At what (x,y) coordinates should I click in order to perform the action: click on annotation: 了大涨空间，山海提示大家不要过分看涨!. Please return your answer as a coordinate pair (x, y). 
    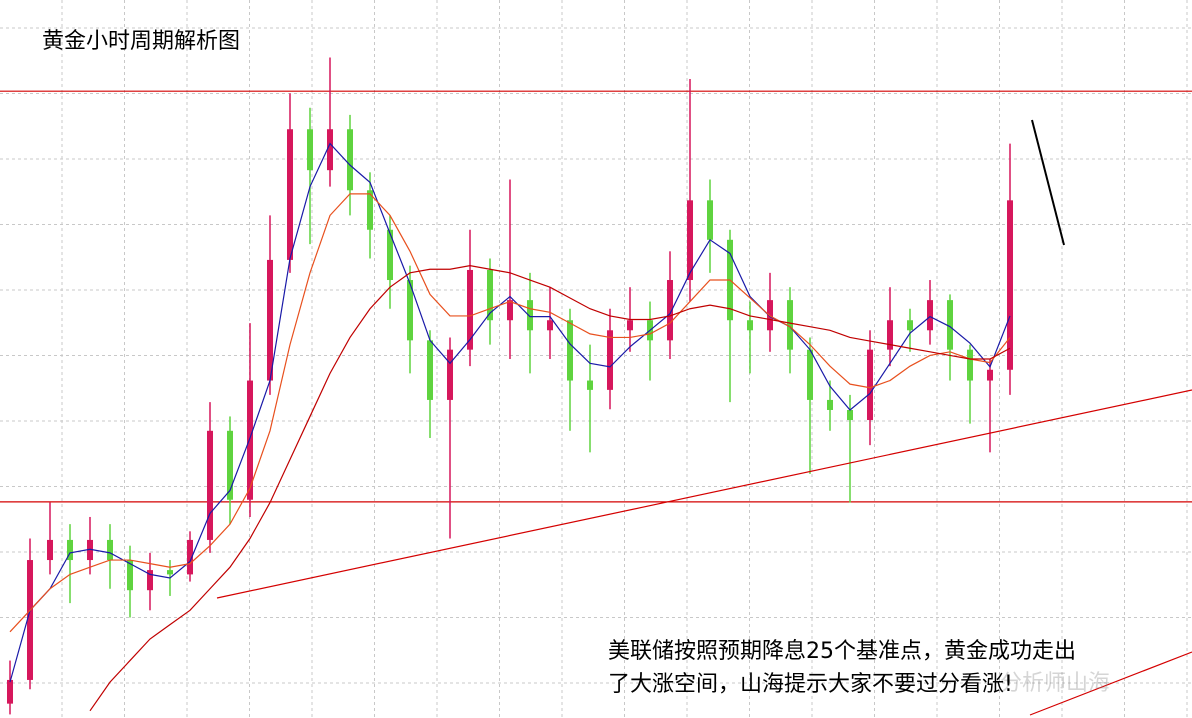
    Looking at the image, I should click on (810, 684).